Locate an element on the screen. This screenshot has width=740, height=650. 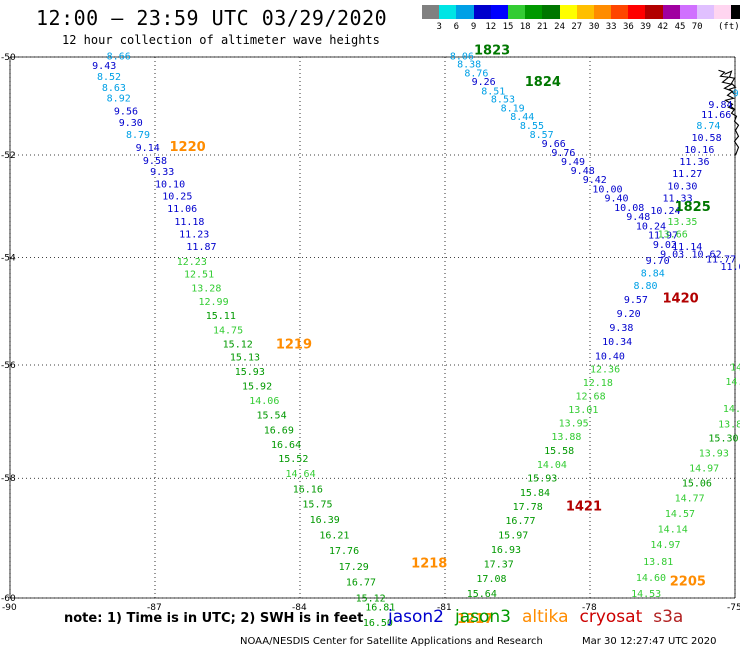
wave-height-value: 13.01 is located at coordinates (583, 410).